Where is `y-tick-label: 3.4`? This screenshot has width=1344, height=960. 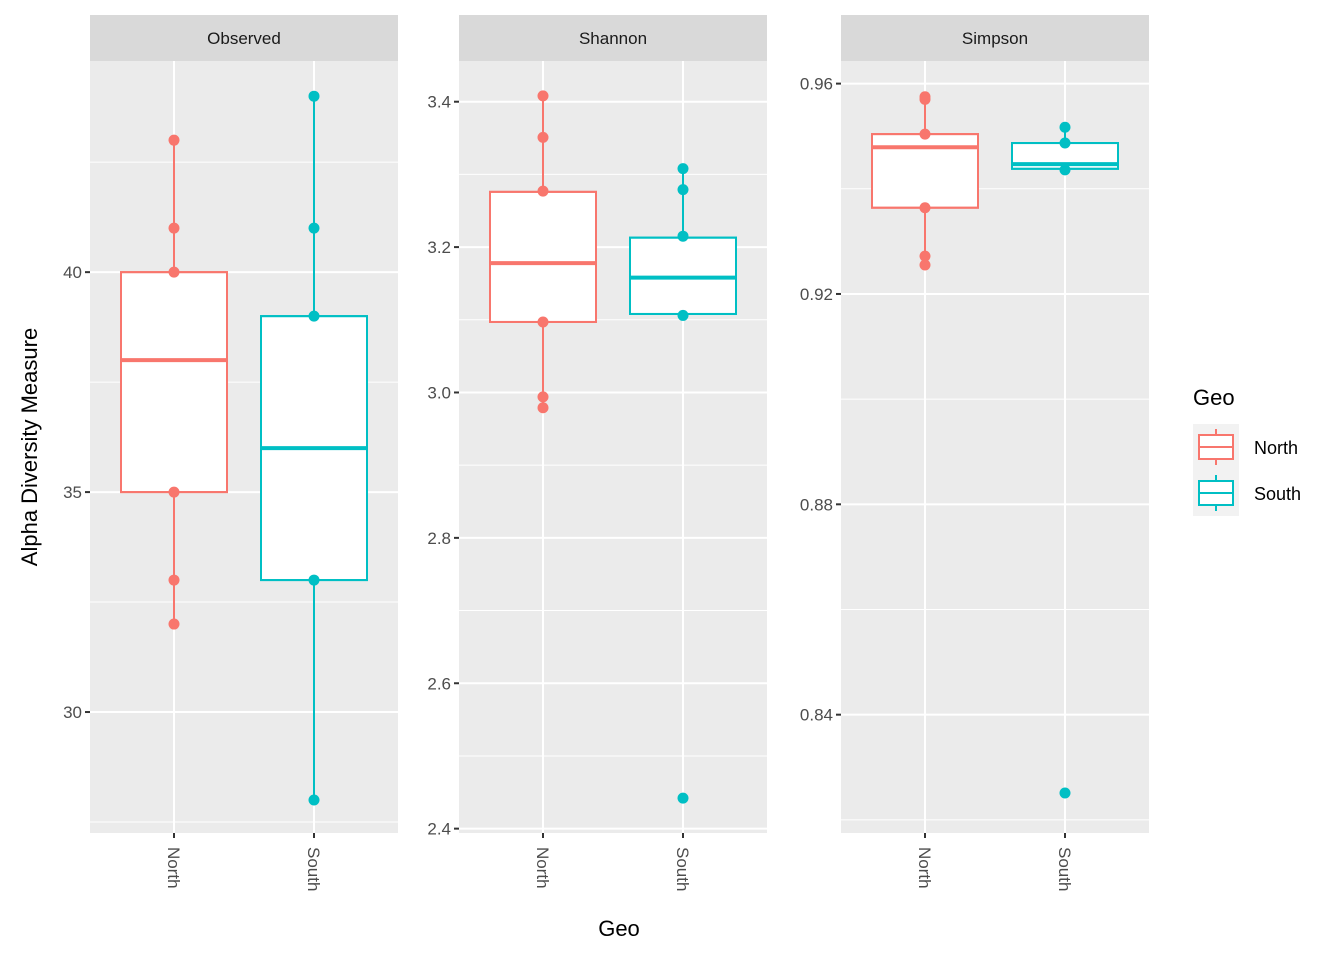
y-tick-label: 3.4 is located at coordinates (439, 102).